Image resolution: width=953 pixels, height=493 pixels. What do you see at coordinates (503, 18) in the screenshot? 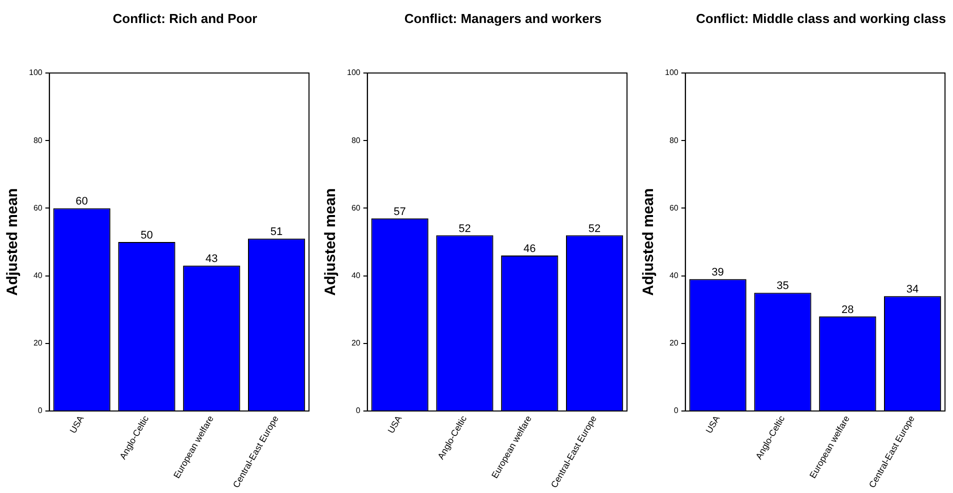
I see `chart-title: Conflict: Managers and workers` at bounding box center [503, 18].